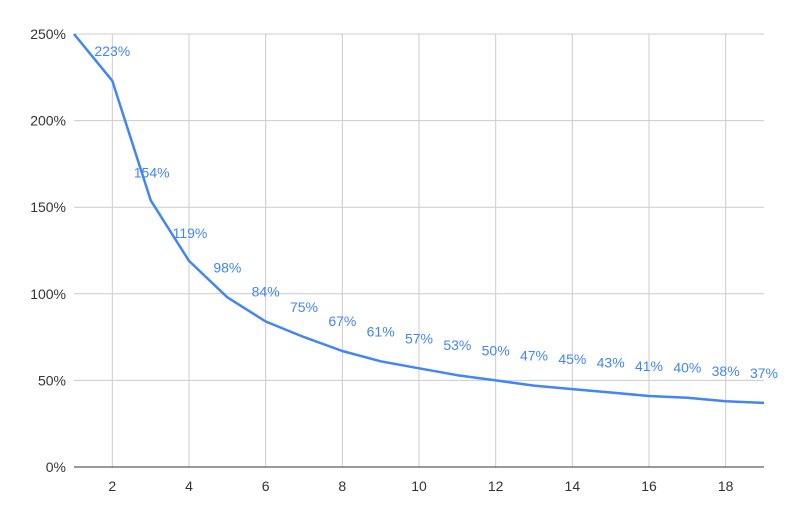  Describe the element at coordinates (48, 121) in the screenshot. I see `y-tick-label: 200%` at that location.